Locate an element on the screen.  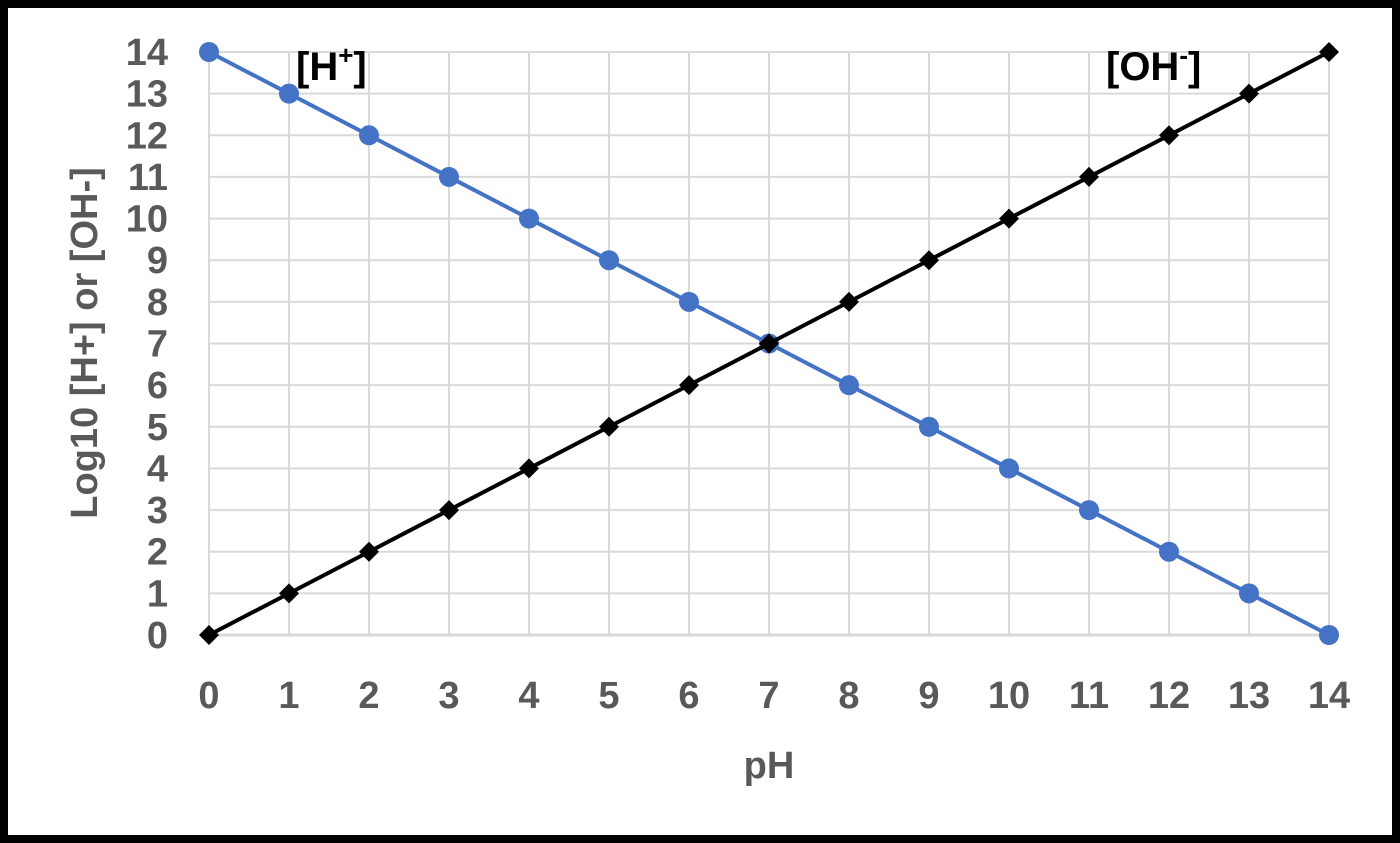
y-tick-label: 8 is located at coordinates (157, 303).